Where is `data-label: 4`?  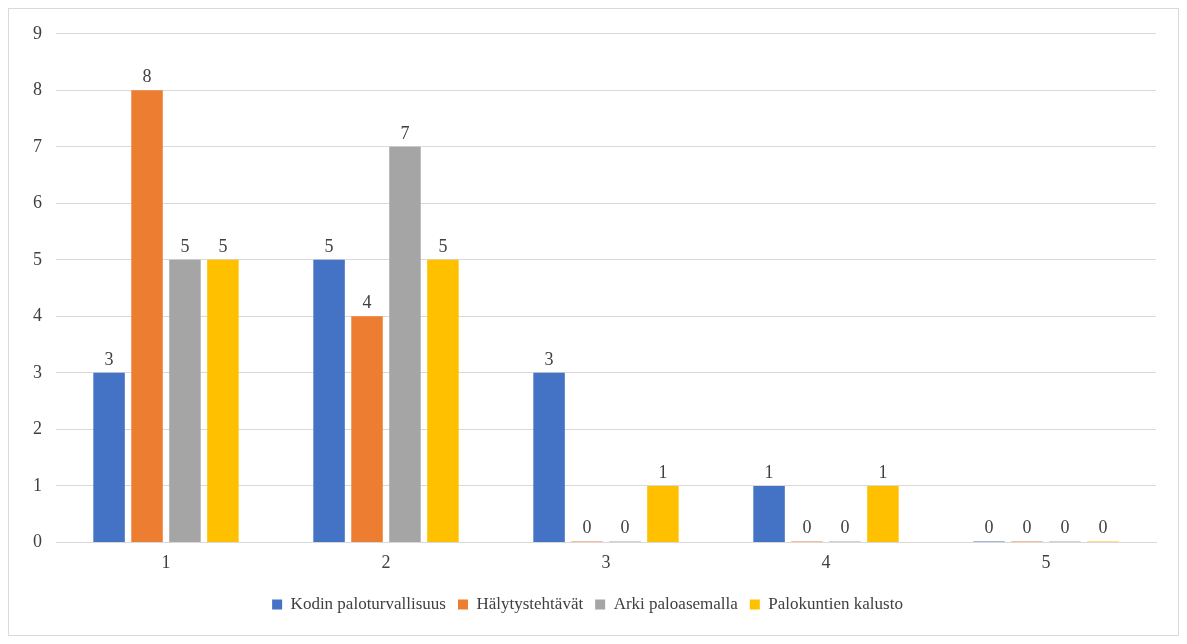 data-label: 4 is located at coordinates (367, 302).